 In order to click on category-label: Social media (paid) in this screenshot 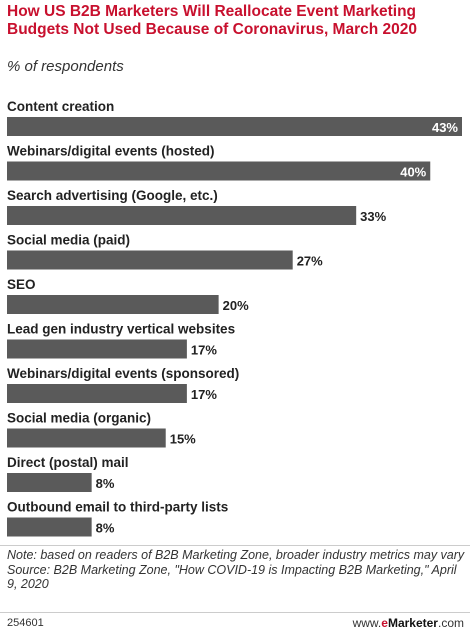, I will do `click(68, 240)`.